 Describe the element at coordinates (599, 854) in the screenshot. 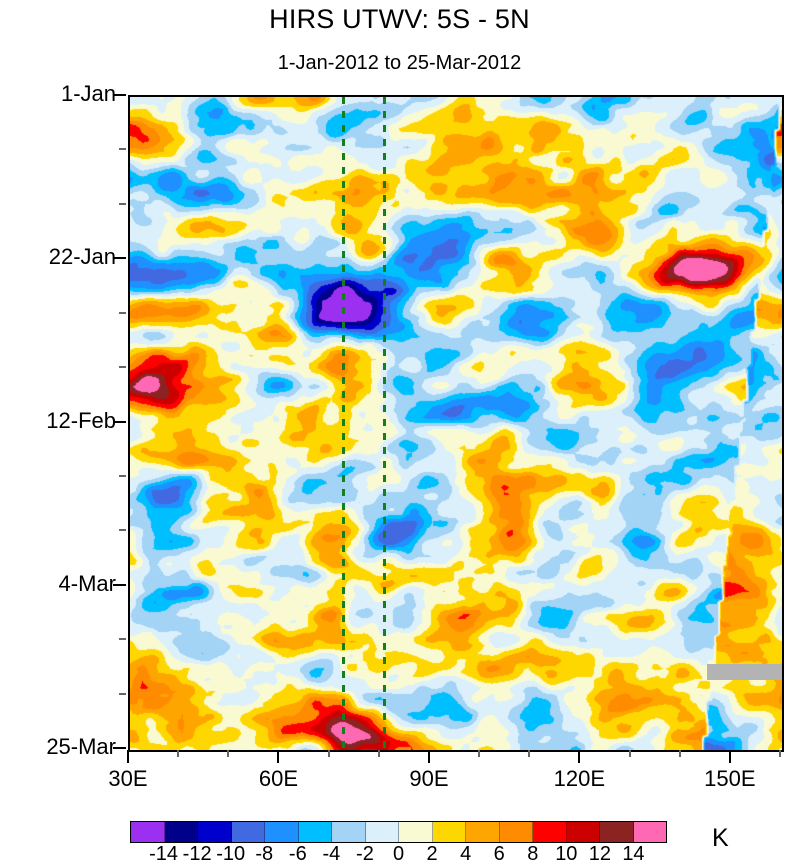

I see `colorbar-tick-label: 12` at that location.